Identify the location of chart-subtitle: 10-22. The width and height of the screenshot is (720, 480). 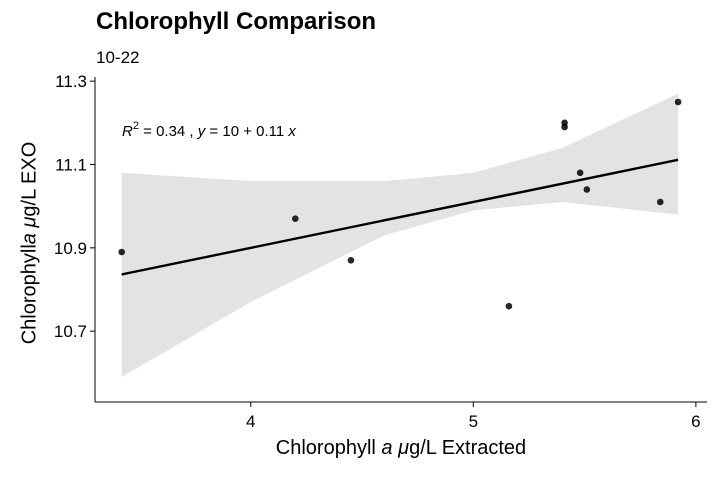
(118, 57).